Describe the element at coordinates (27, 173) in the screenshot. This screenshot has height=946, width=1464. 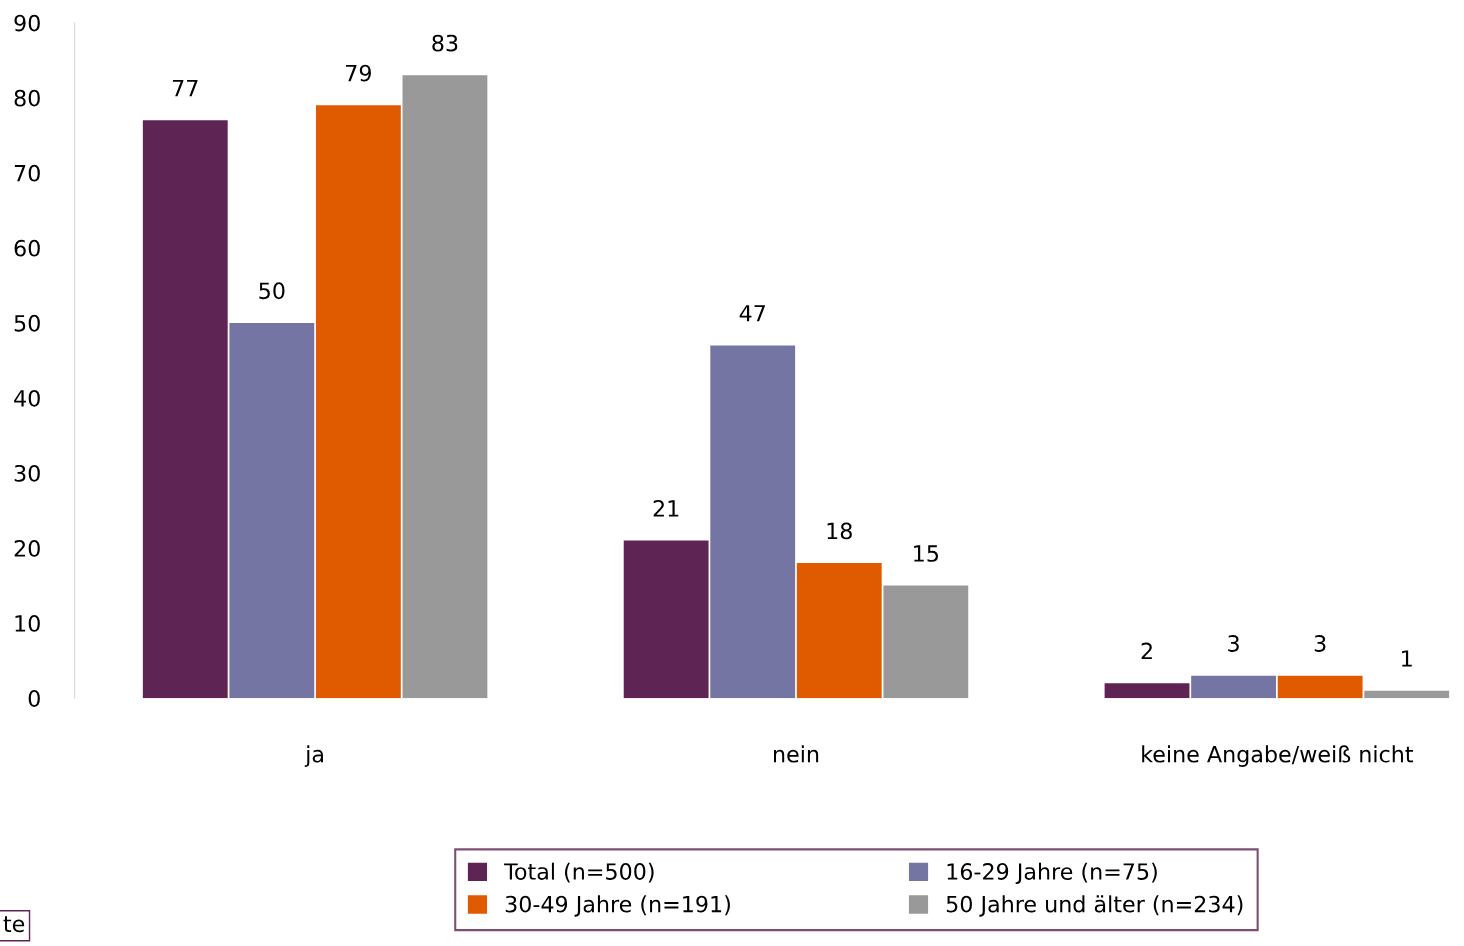
I see `y-tick-label: 70` at that location.